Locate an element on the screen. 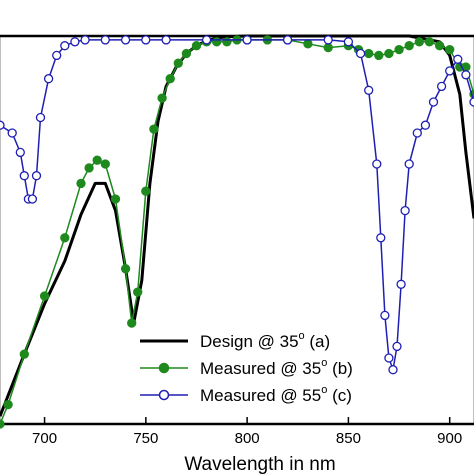 The width and height of the screenshot is (474, 474). legend-label: Design @ 35o (a) is located at coordinates (265, 340).